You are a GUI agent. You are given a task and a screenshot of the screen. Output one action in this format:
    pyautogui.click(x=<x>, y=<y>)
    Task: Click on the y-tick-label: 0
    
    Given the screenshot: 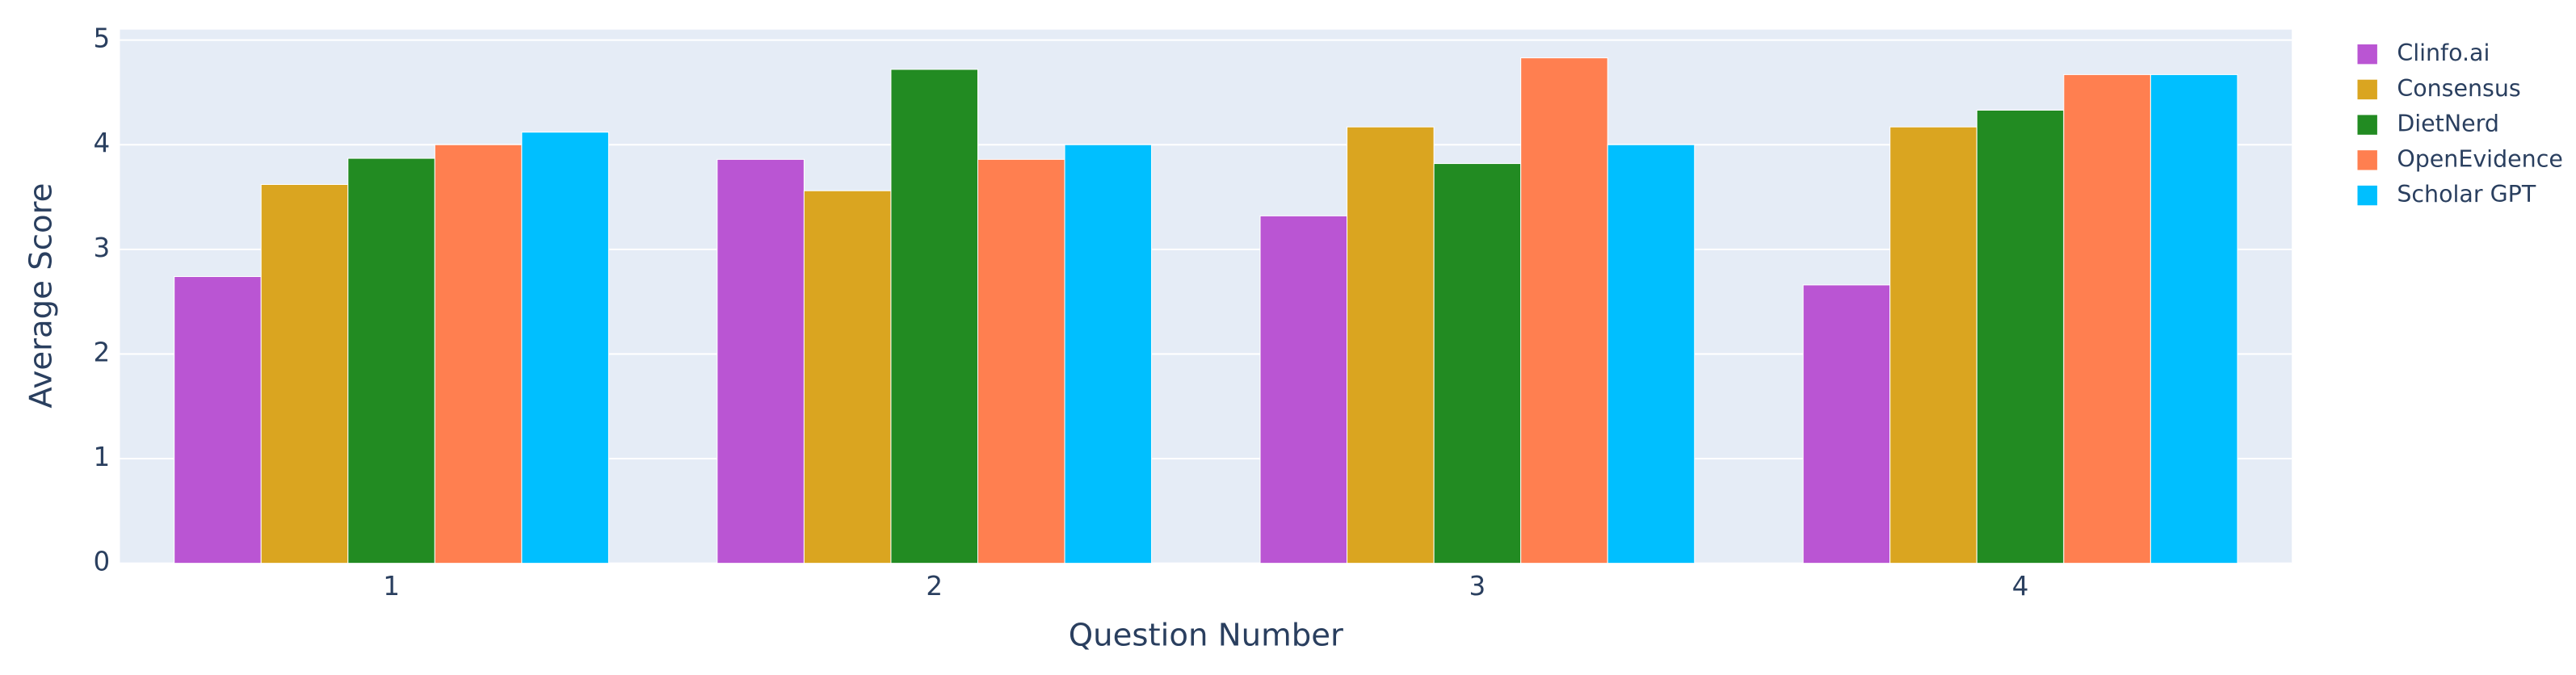 What is the action you would take?
    pyautogui.click(x=103, y=562)
    